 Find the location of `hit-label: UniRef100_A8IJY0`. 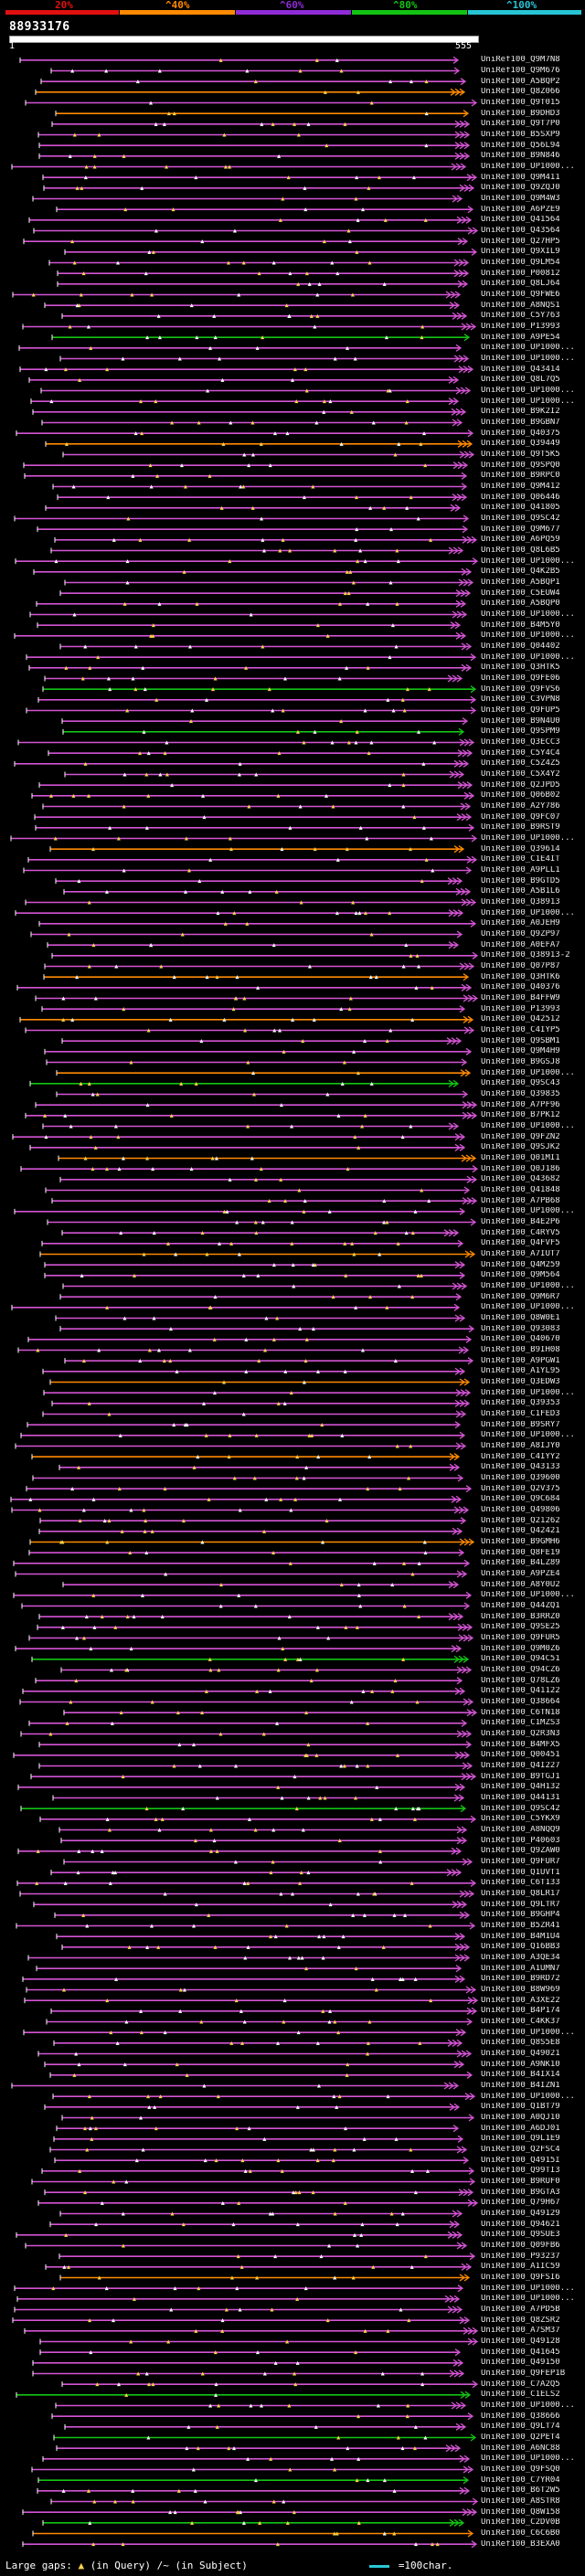

hit-label: UniRef100_A8IJY0 is located at coordinates (520, 1446).